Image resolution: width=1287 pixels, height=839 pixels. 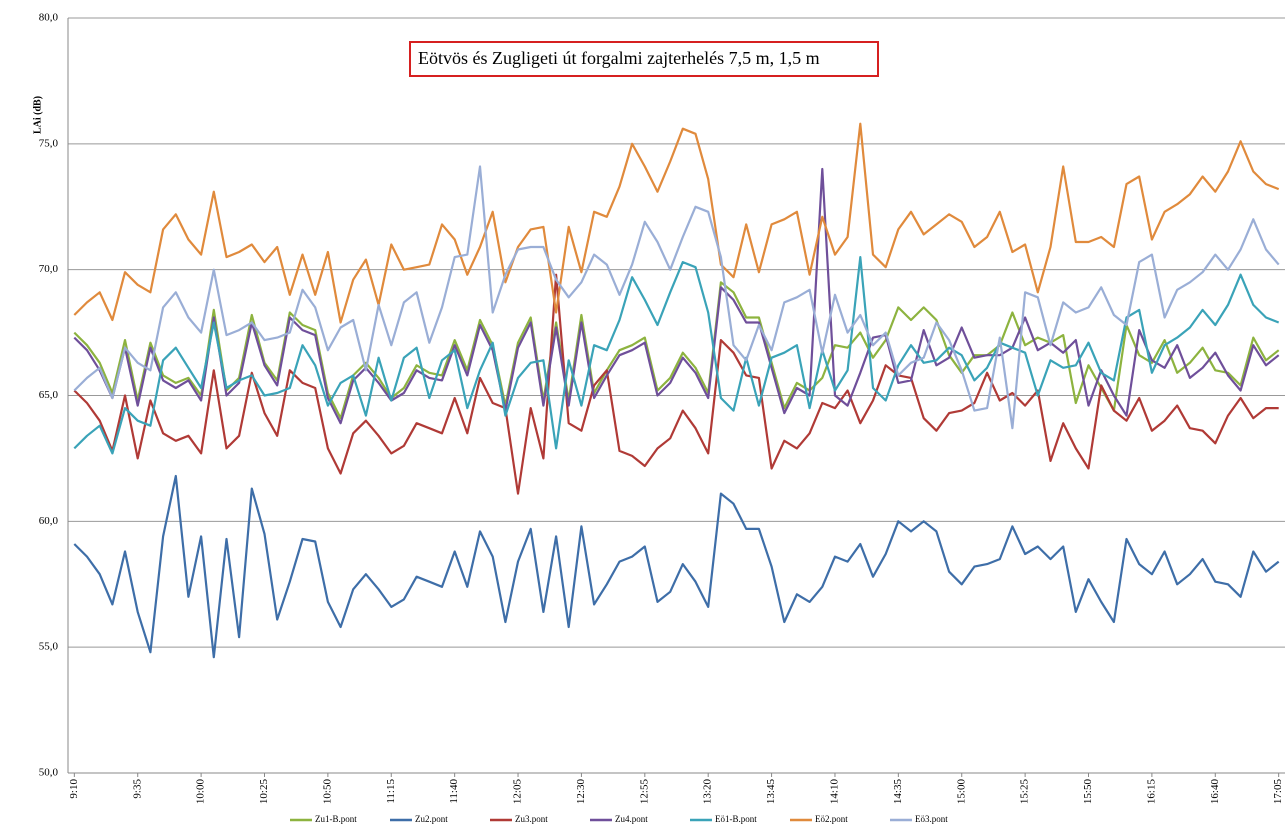 I want to click on legend-label: Eö1-B.pont, so click(x=736, y=819).